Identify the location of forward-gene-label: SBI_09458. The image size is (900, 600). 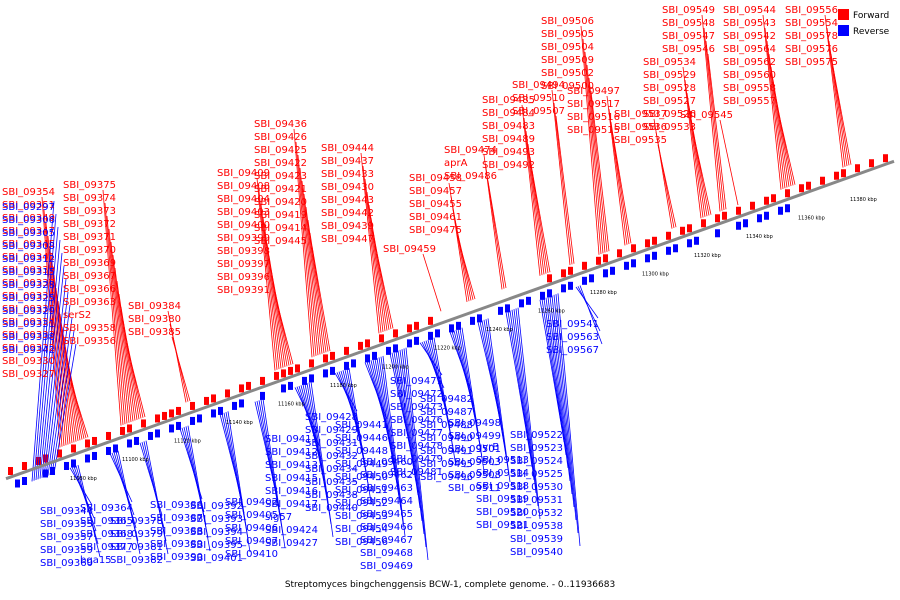
(435, 178).